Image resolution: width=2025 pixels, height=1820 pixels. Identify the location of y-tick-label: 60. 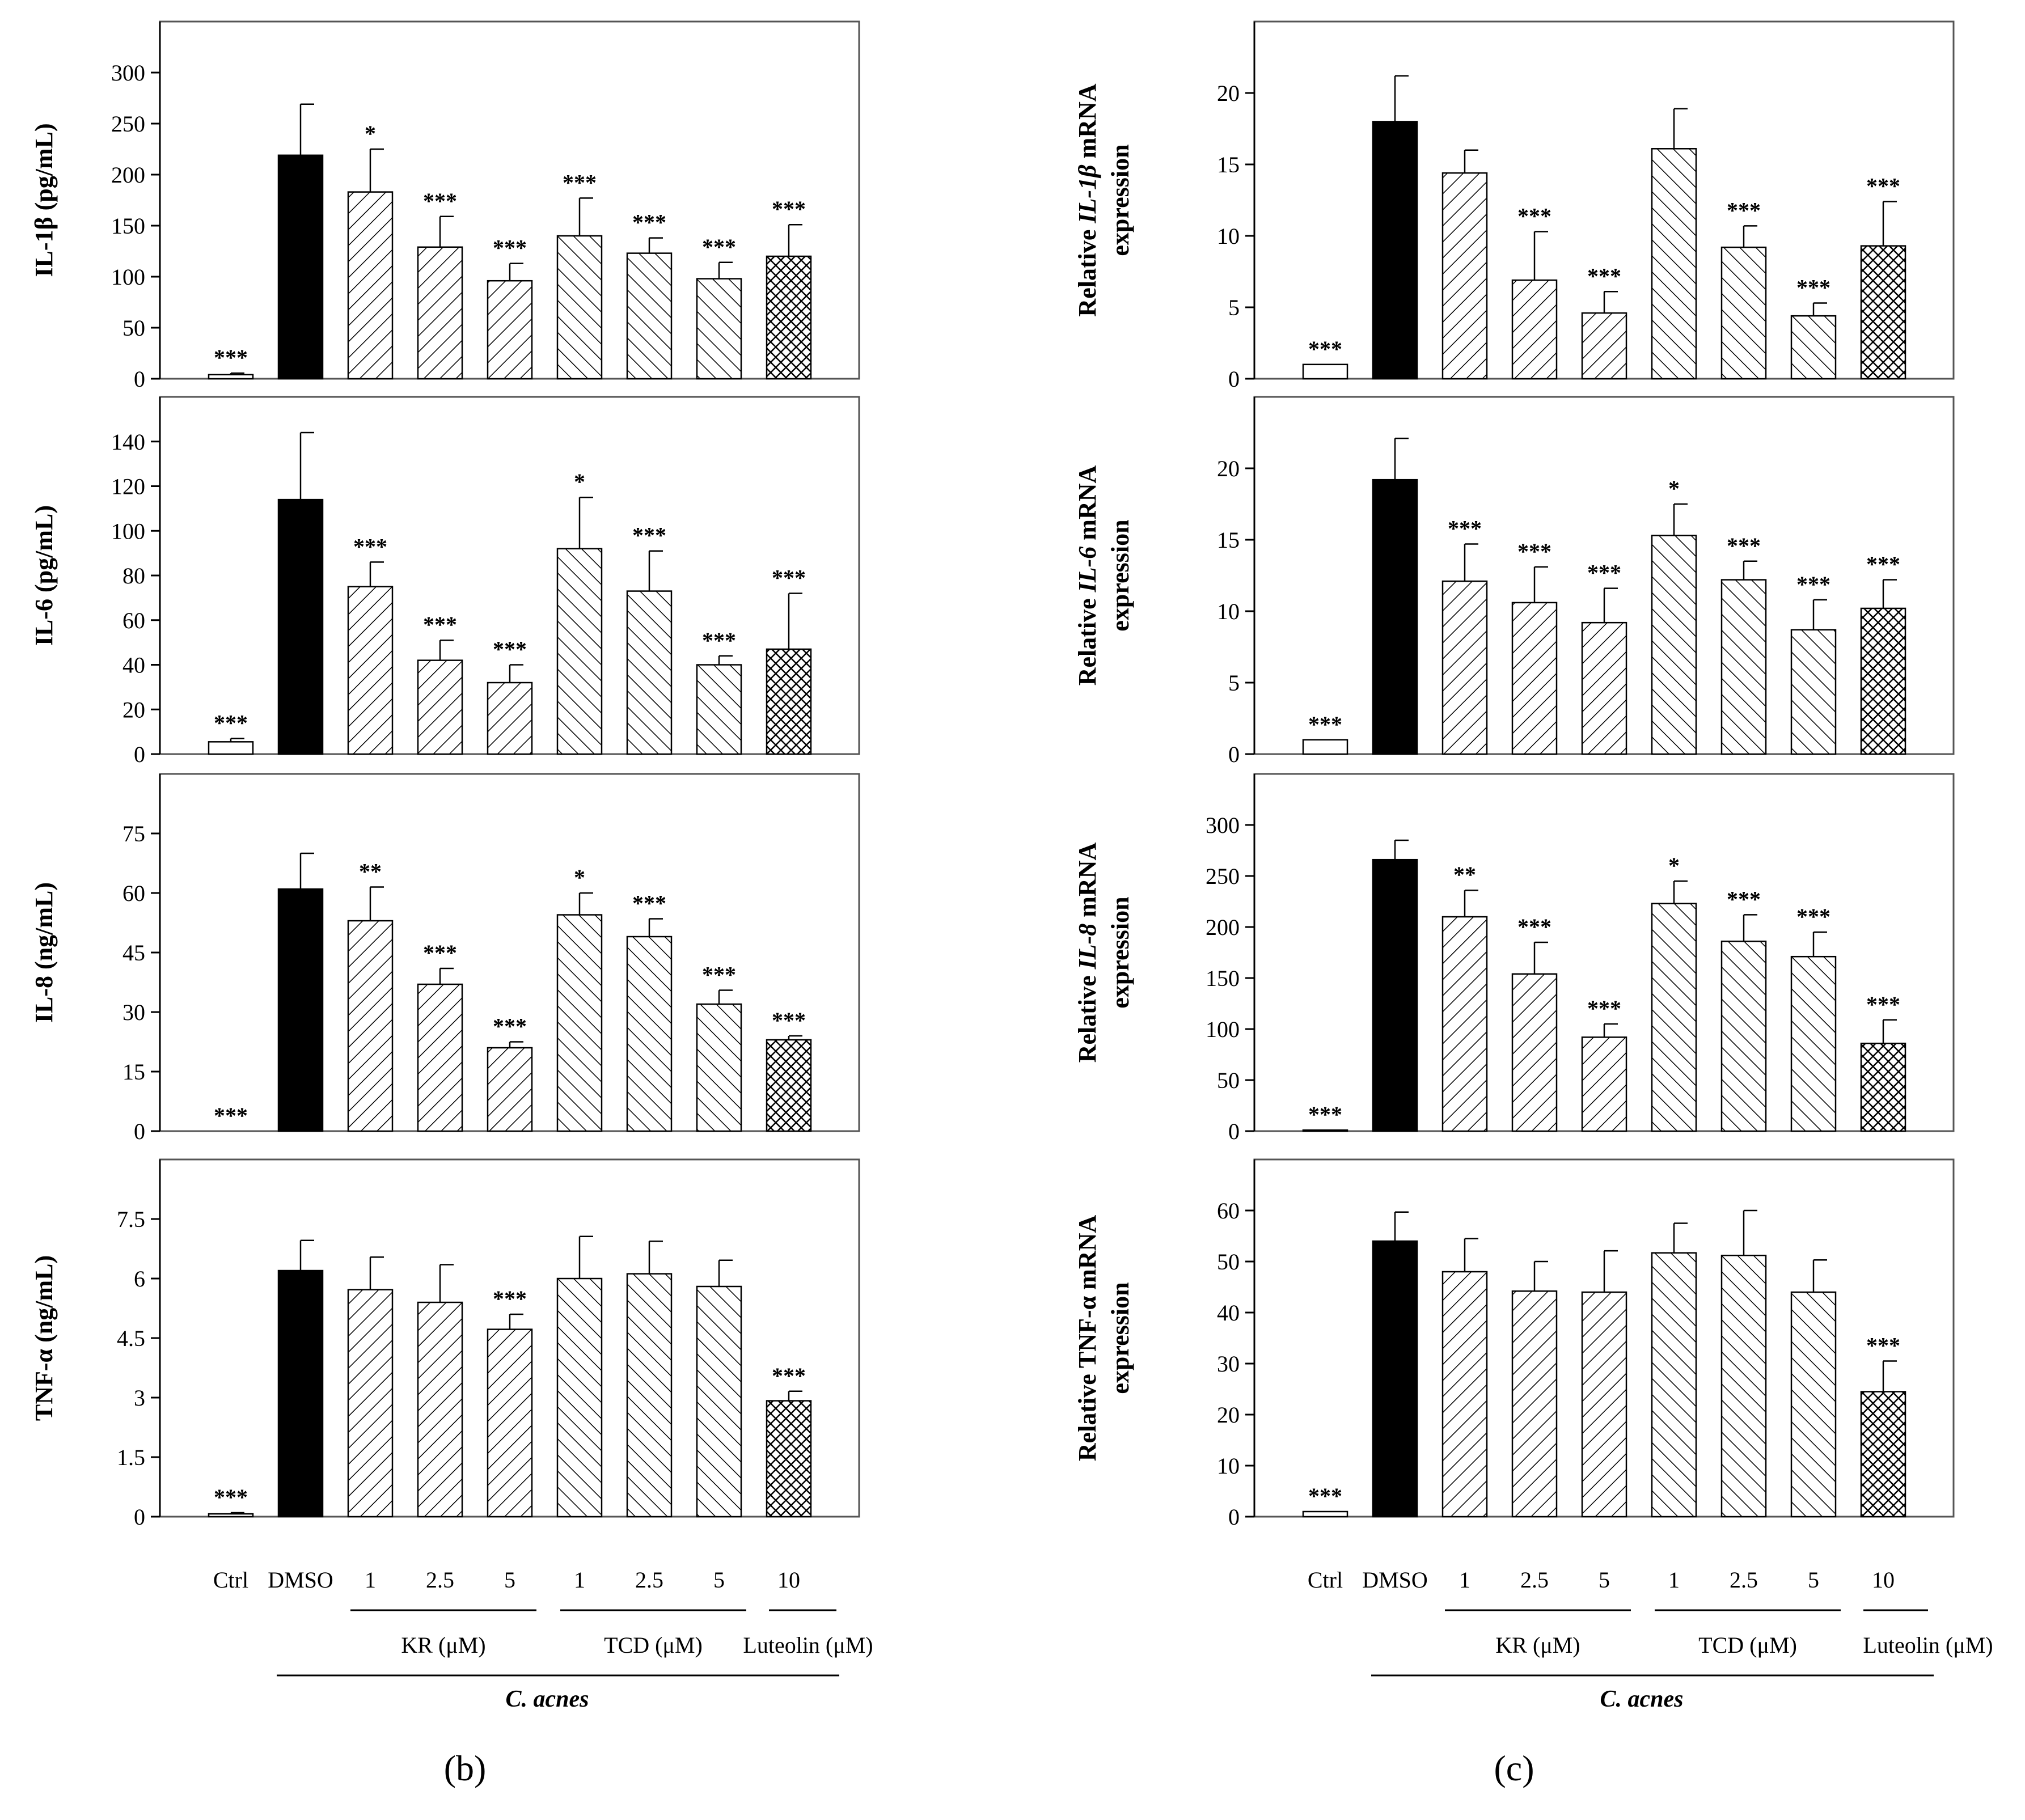
(134, 893).